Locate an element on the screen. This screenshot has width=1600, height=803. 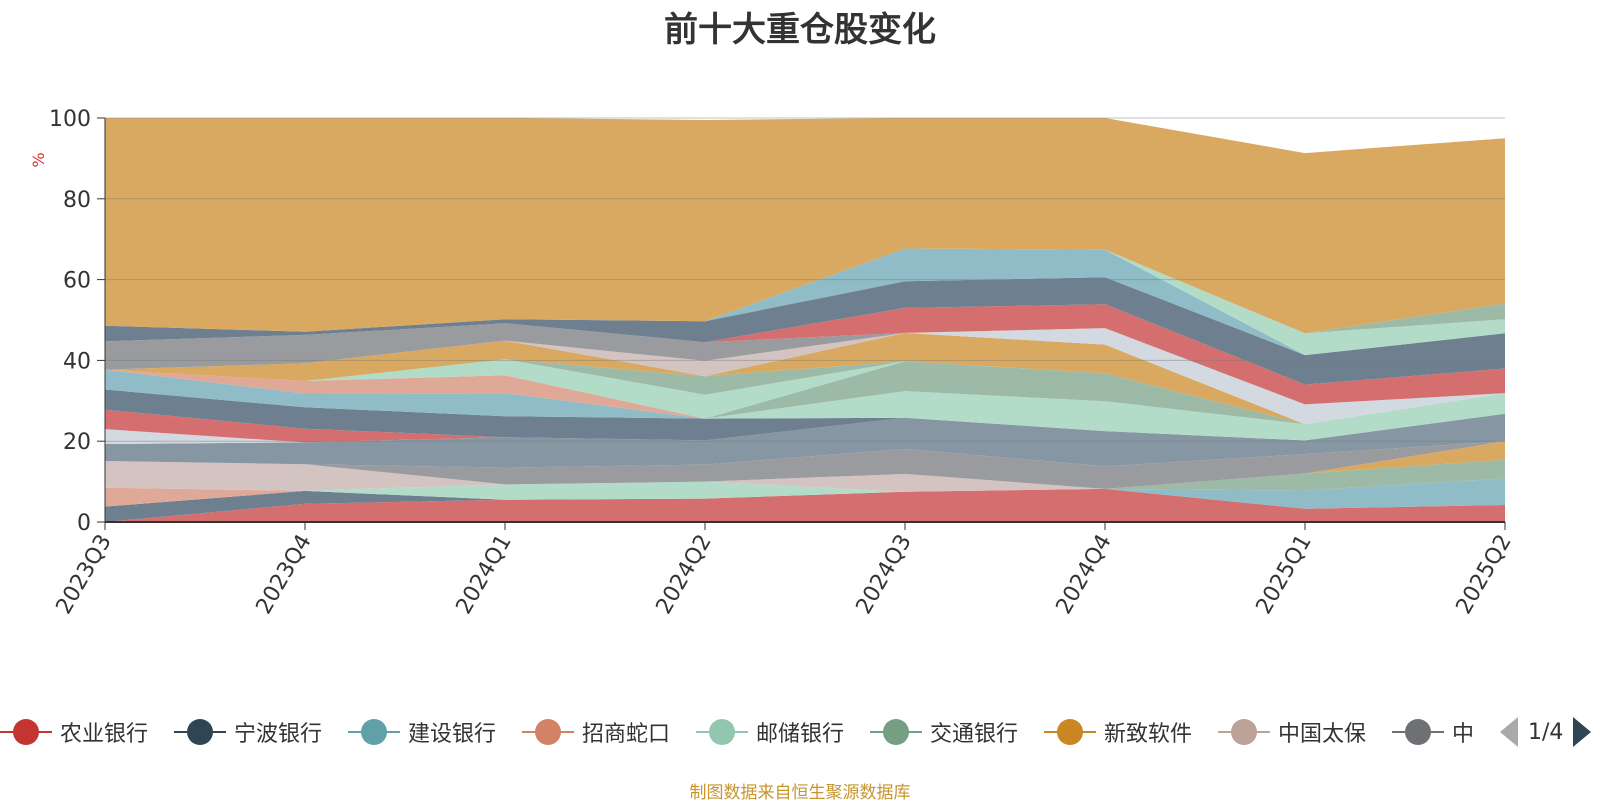
y-tick-label: 20 is located at coordinates (77, 442).